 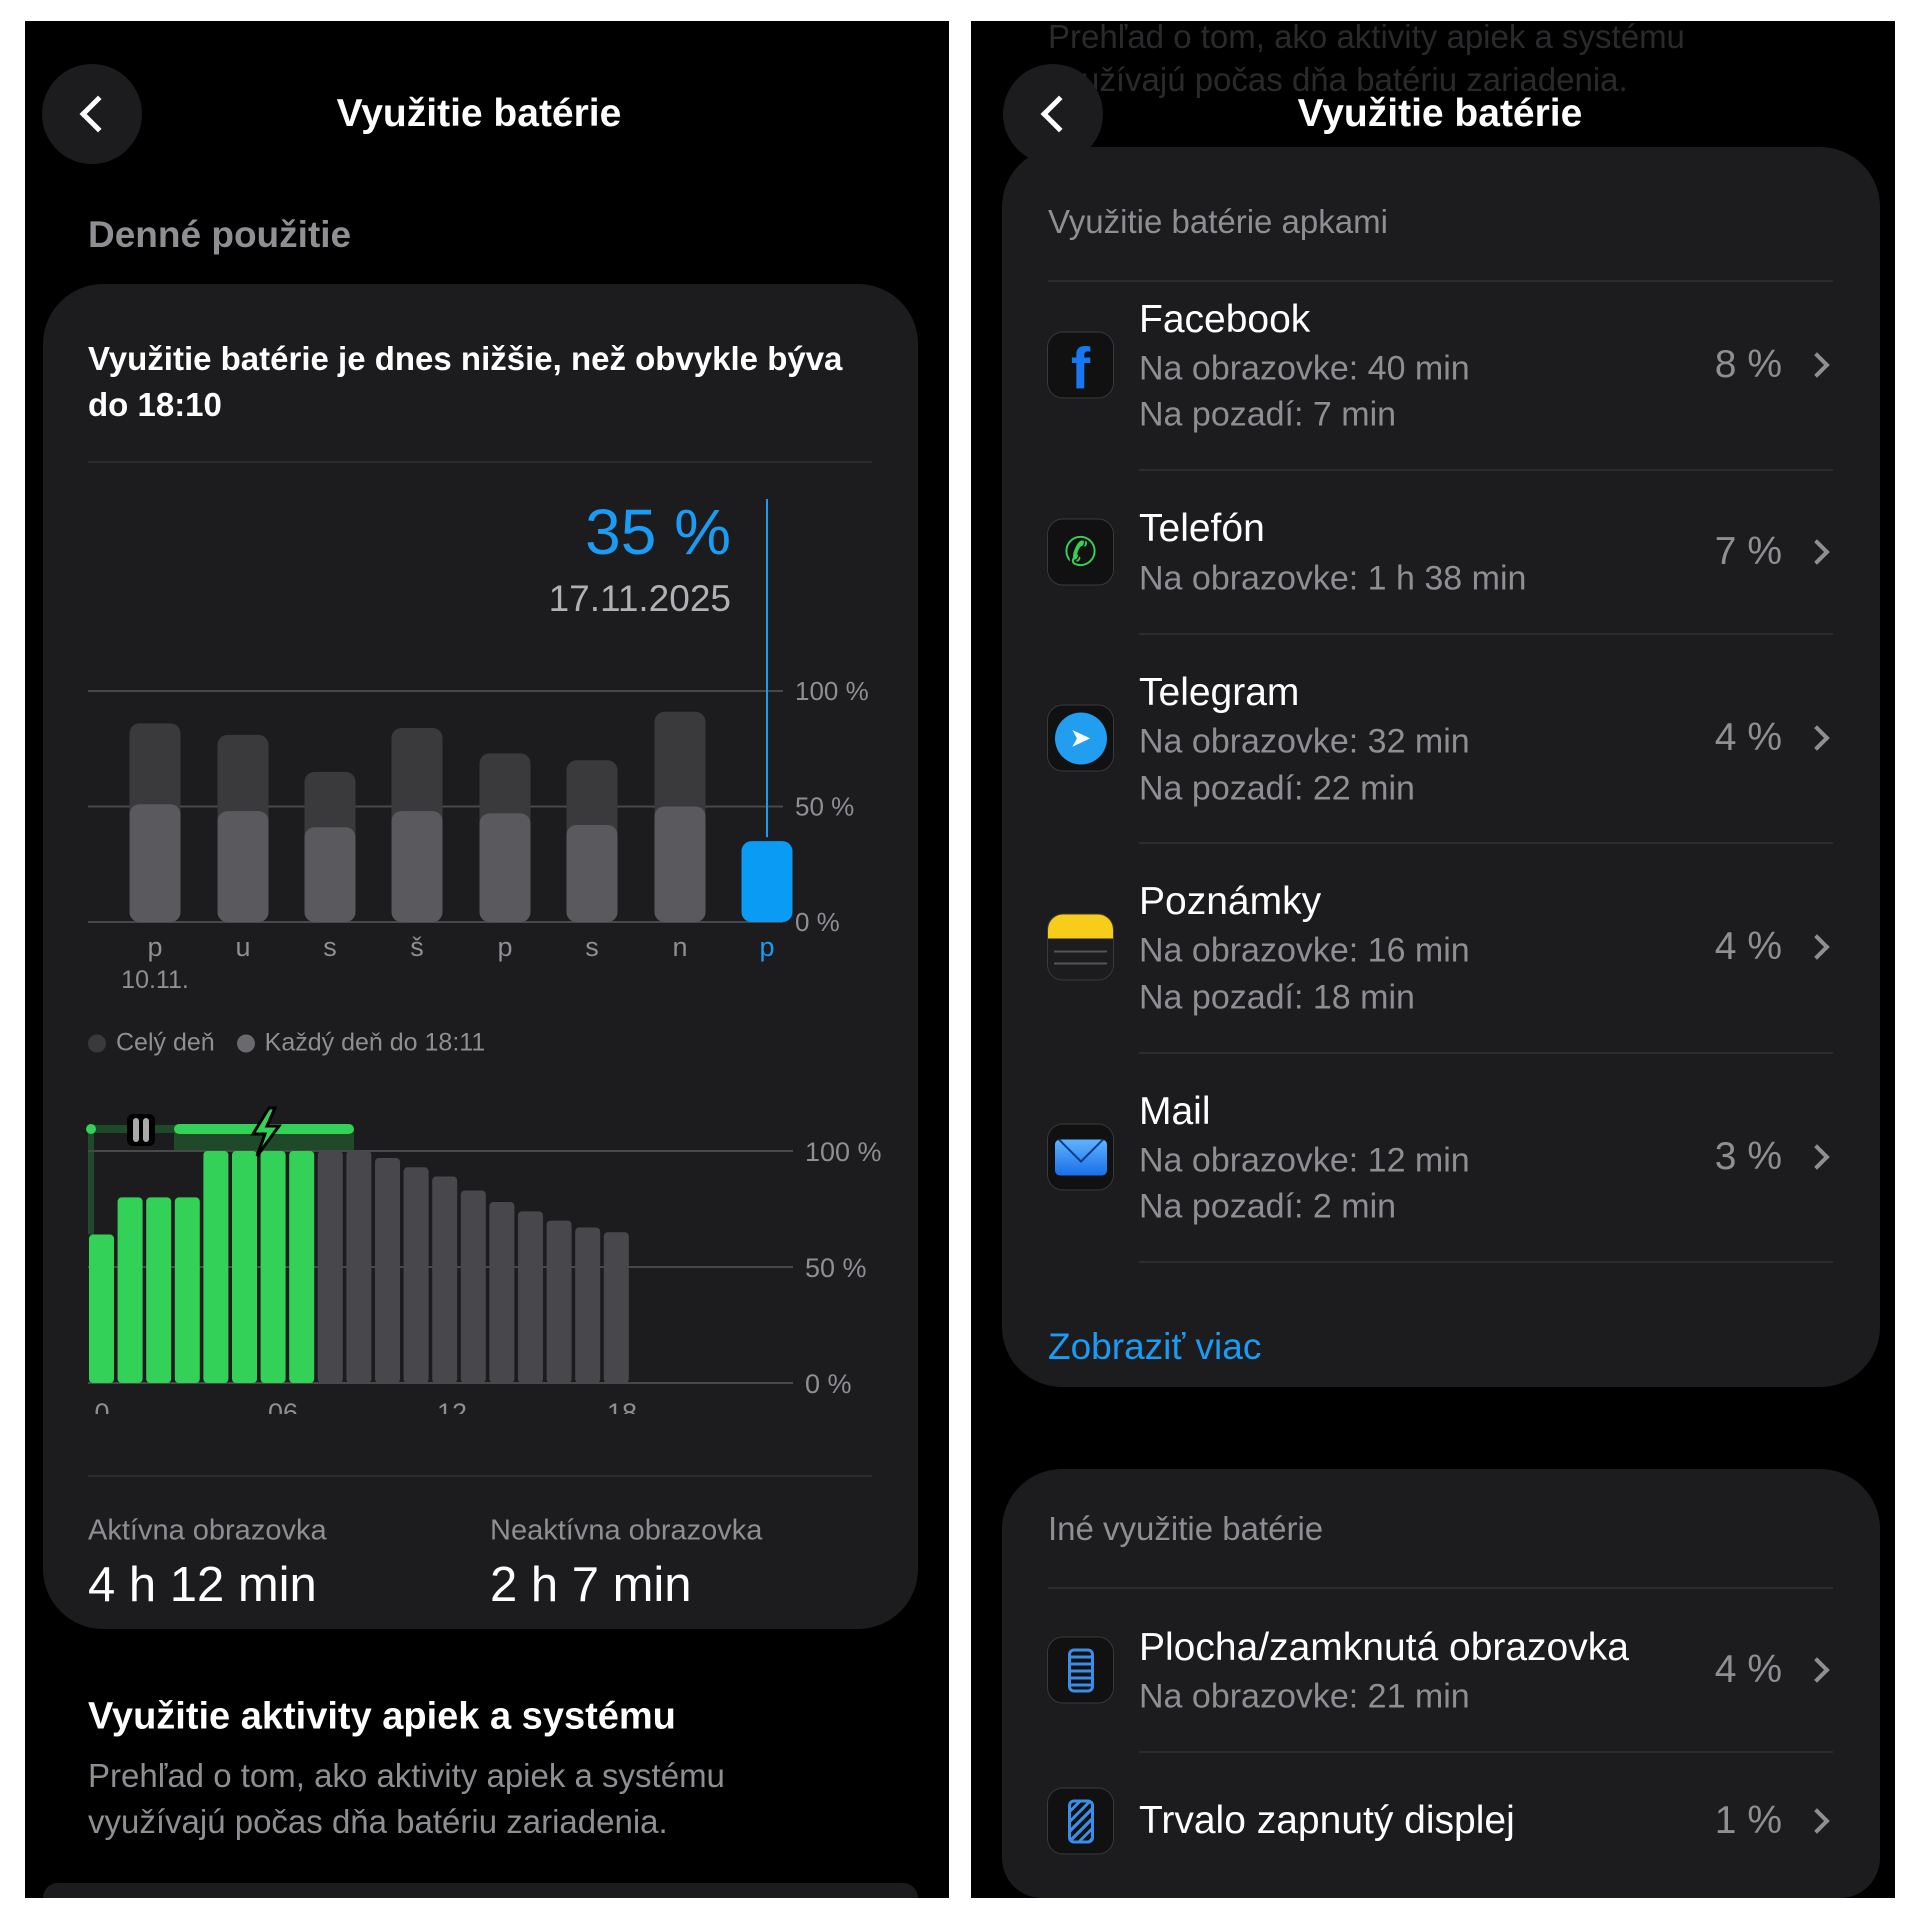 What do you see at coordinates (1748, 1820) in the screenshot?
I see `other-usage-percent: 1 %` at bounding box center [1748, 1820].